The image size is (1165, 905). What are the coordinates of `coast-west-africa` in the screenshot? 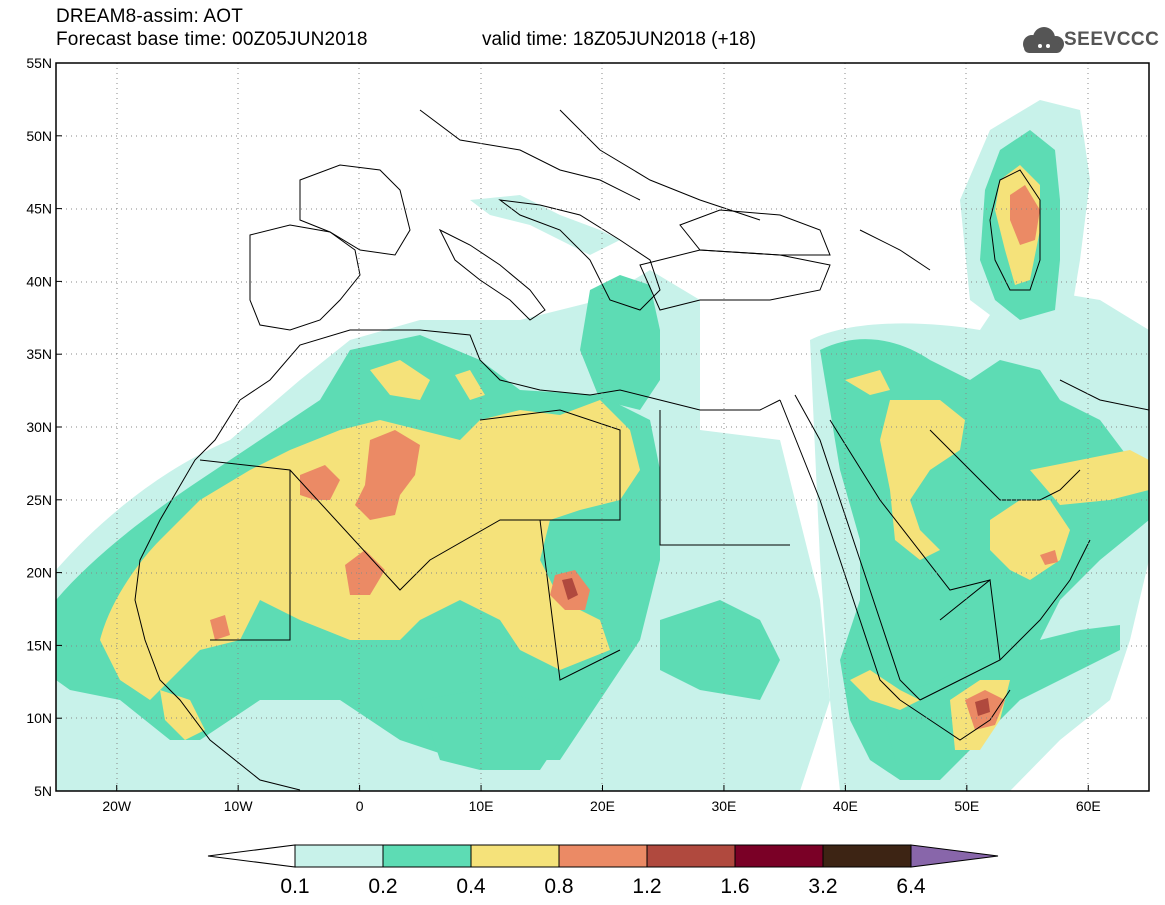 It's located at (217, 595).